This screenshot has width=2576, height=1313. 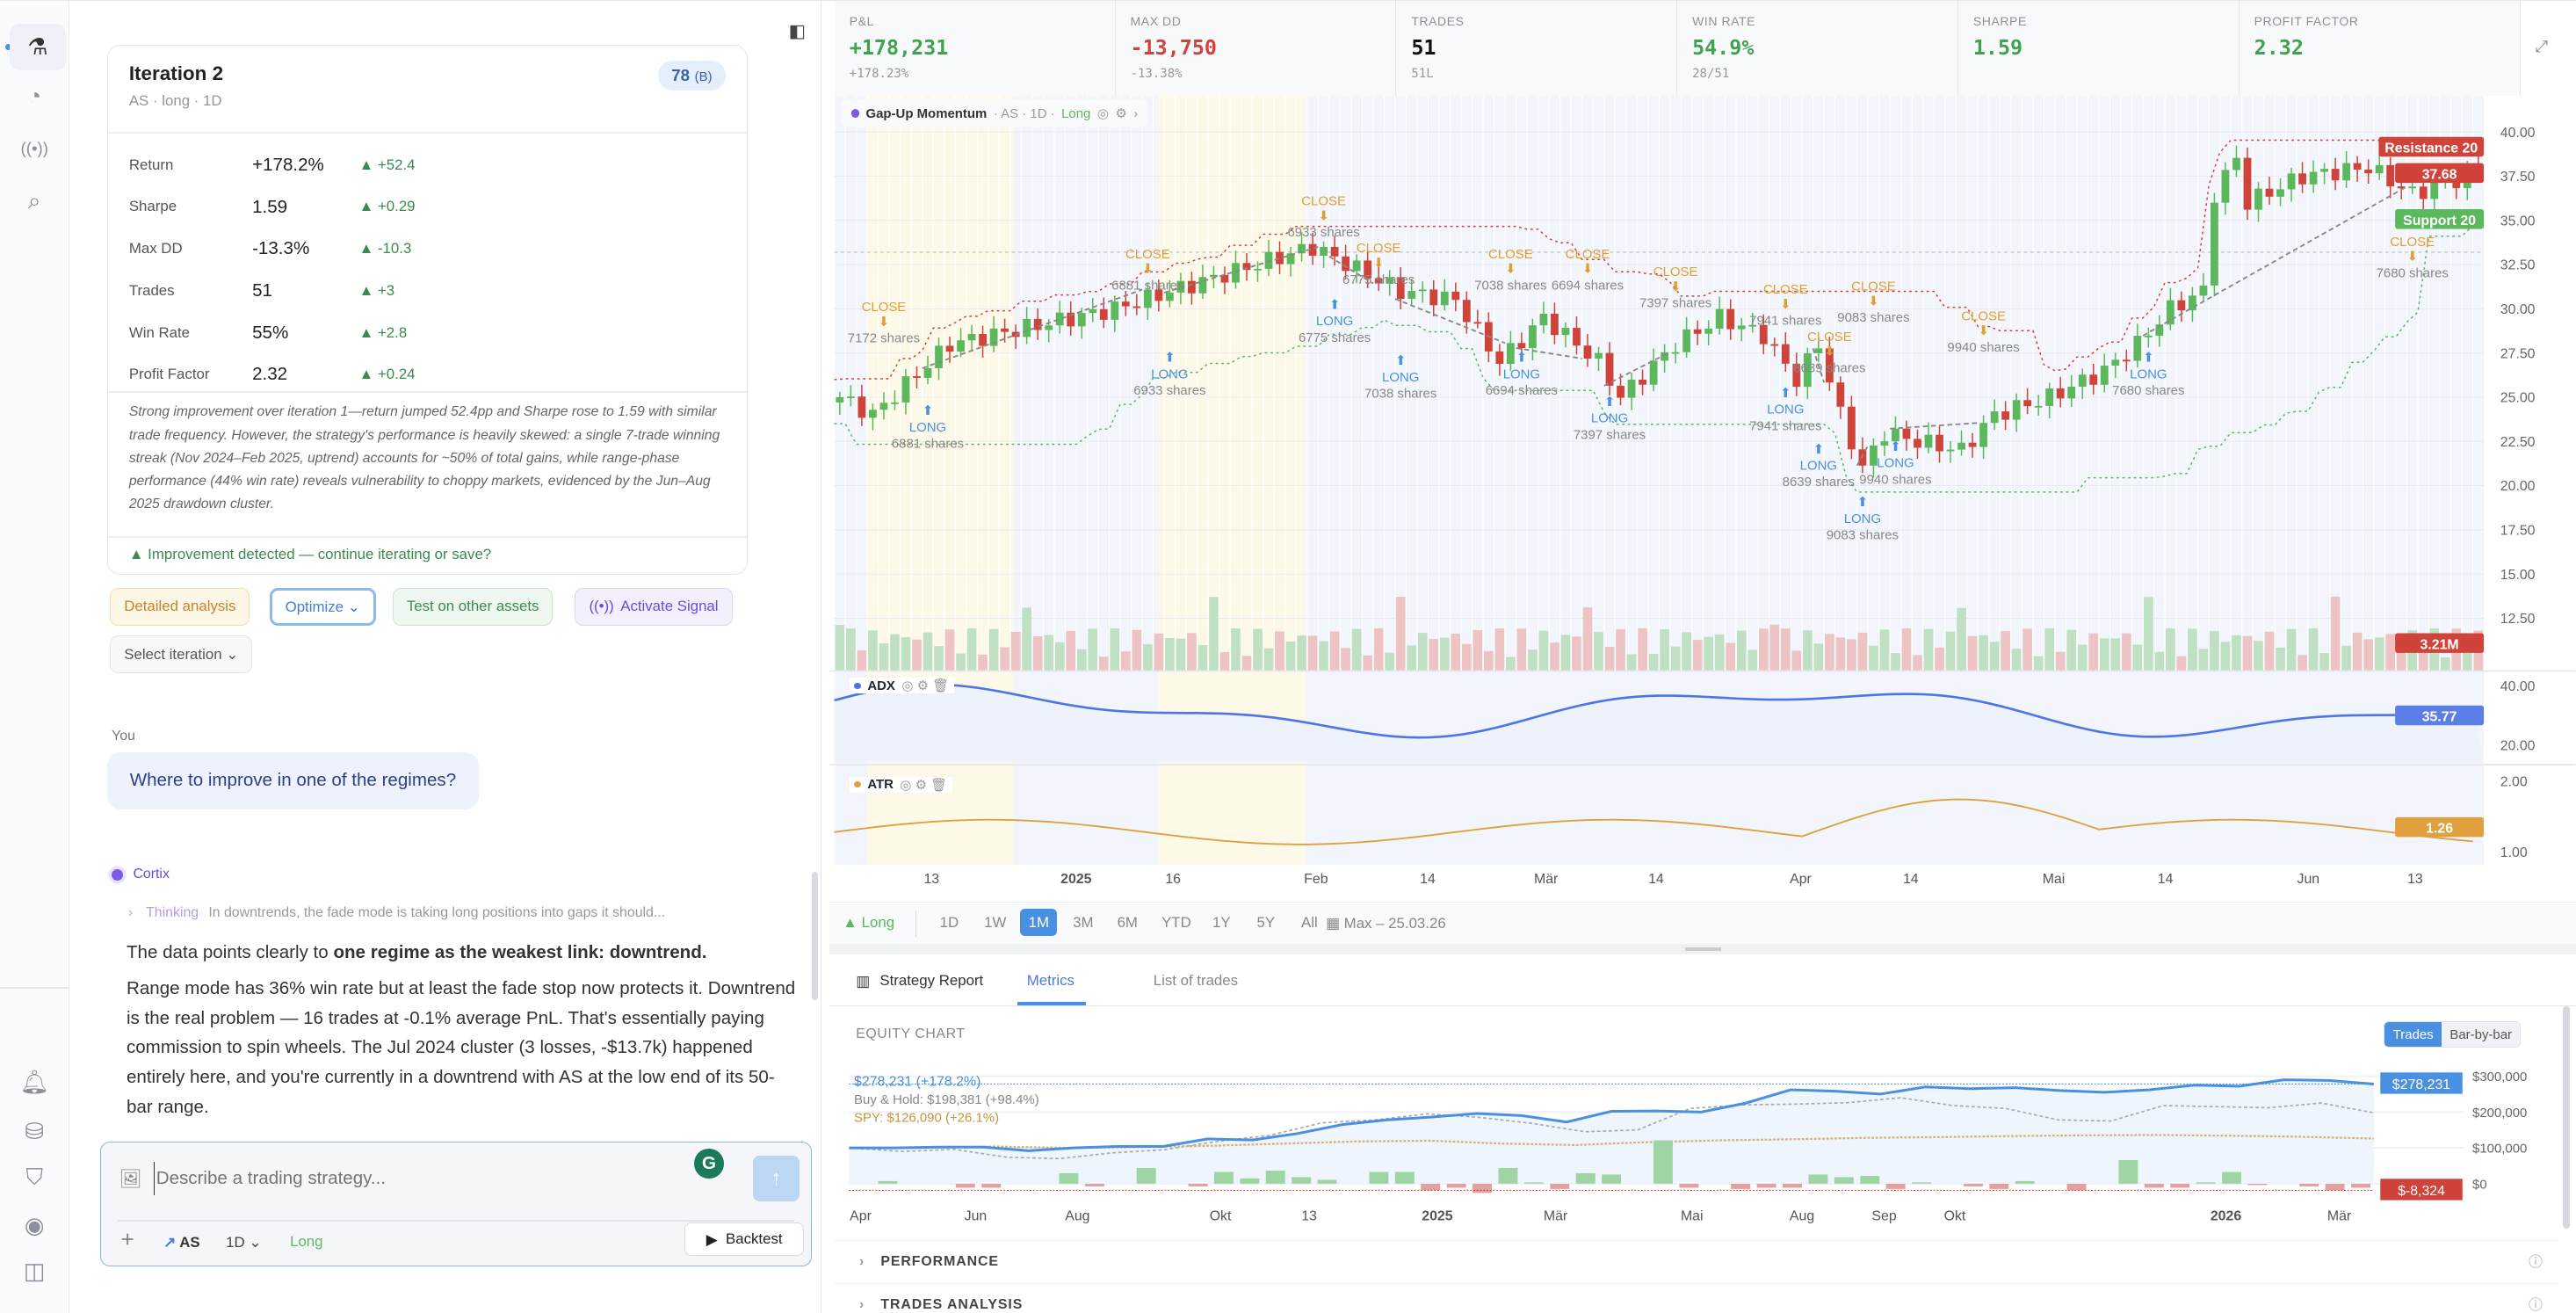 What do you see at coordinates (995, 922) in the screenshot?
I see `range-1w: 1W` at bounding box center [995, 922].